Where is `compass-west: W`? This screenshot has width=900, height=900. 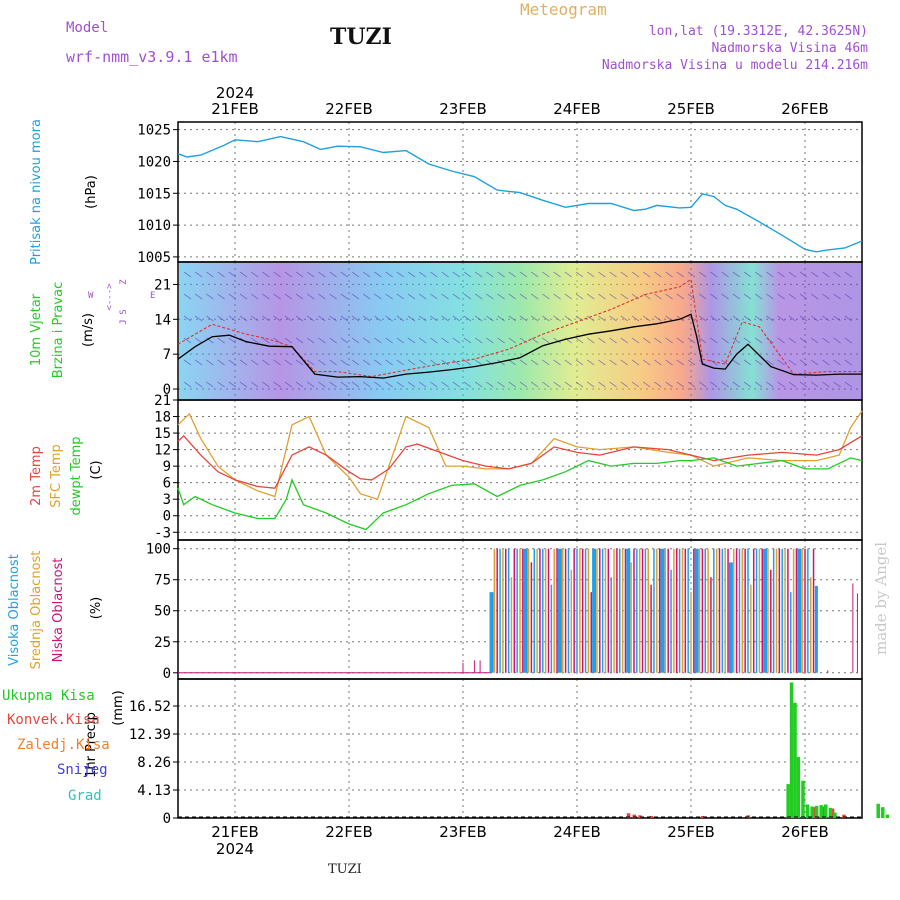
compass-west: W is located at coordinates (91, 296).